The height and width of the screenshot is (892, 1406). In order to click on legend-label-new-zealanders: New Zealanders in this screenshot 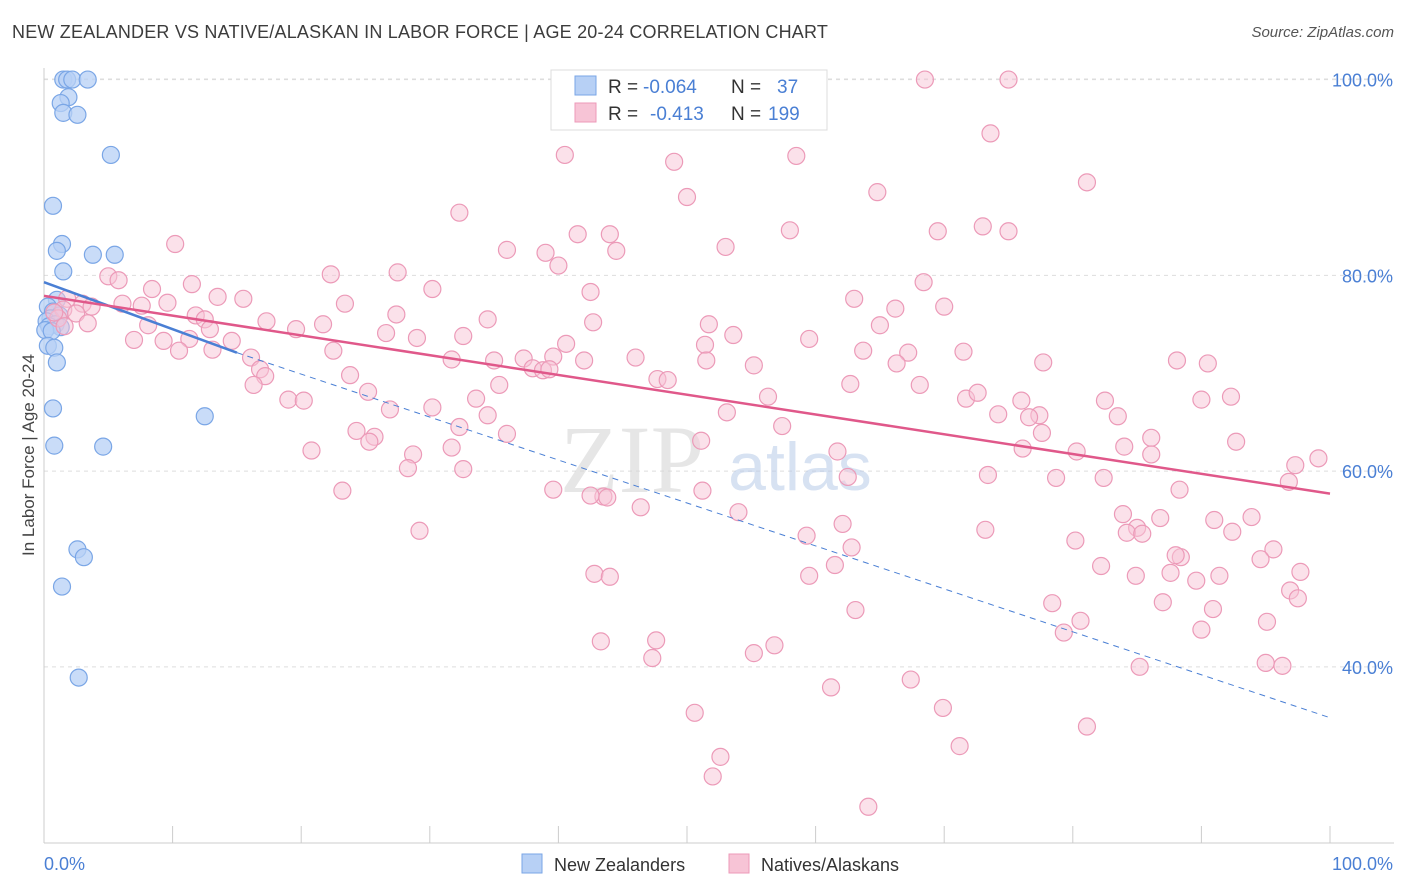, I will do `click(619, 865)`.